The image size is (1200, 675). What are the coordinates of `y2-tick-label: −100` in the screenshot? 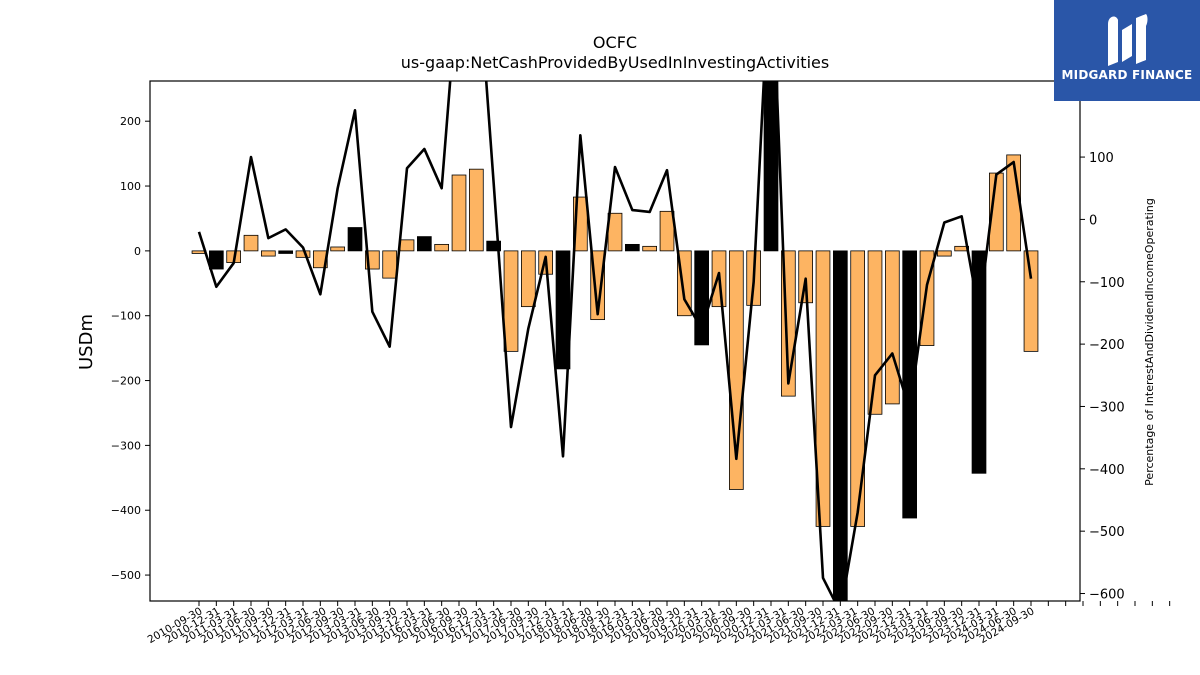 It's located at (1107, 283).